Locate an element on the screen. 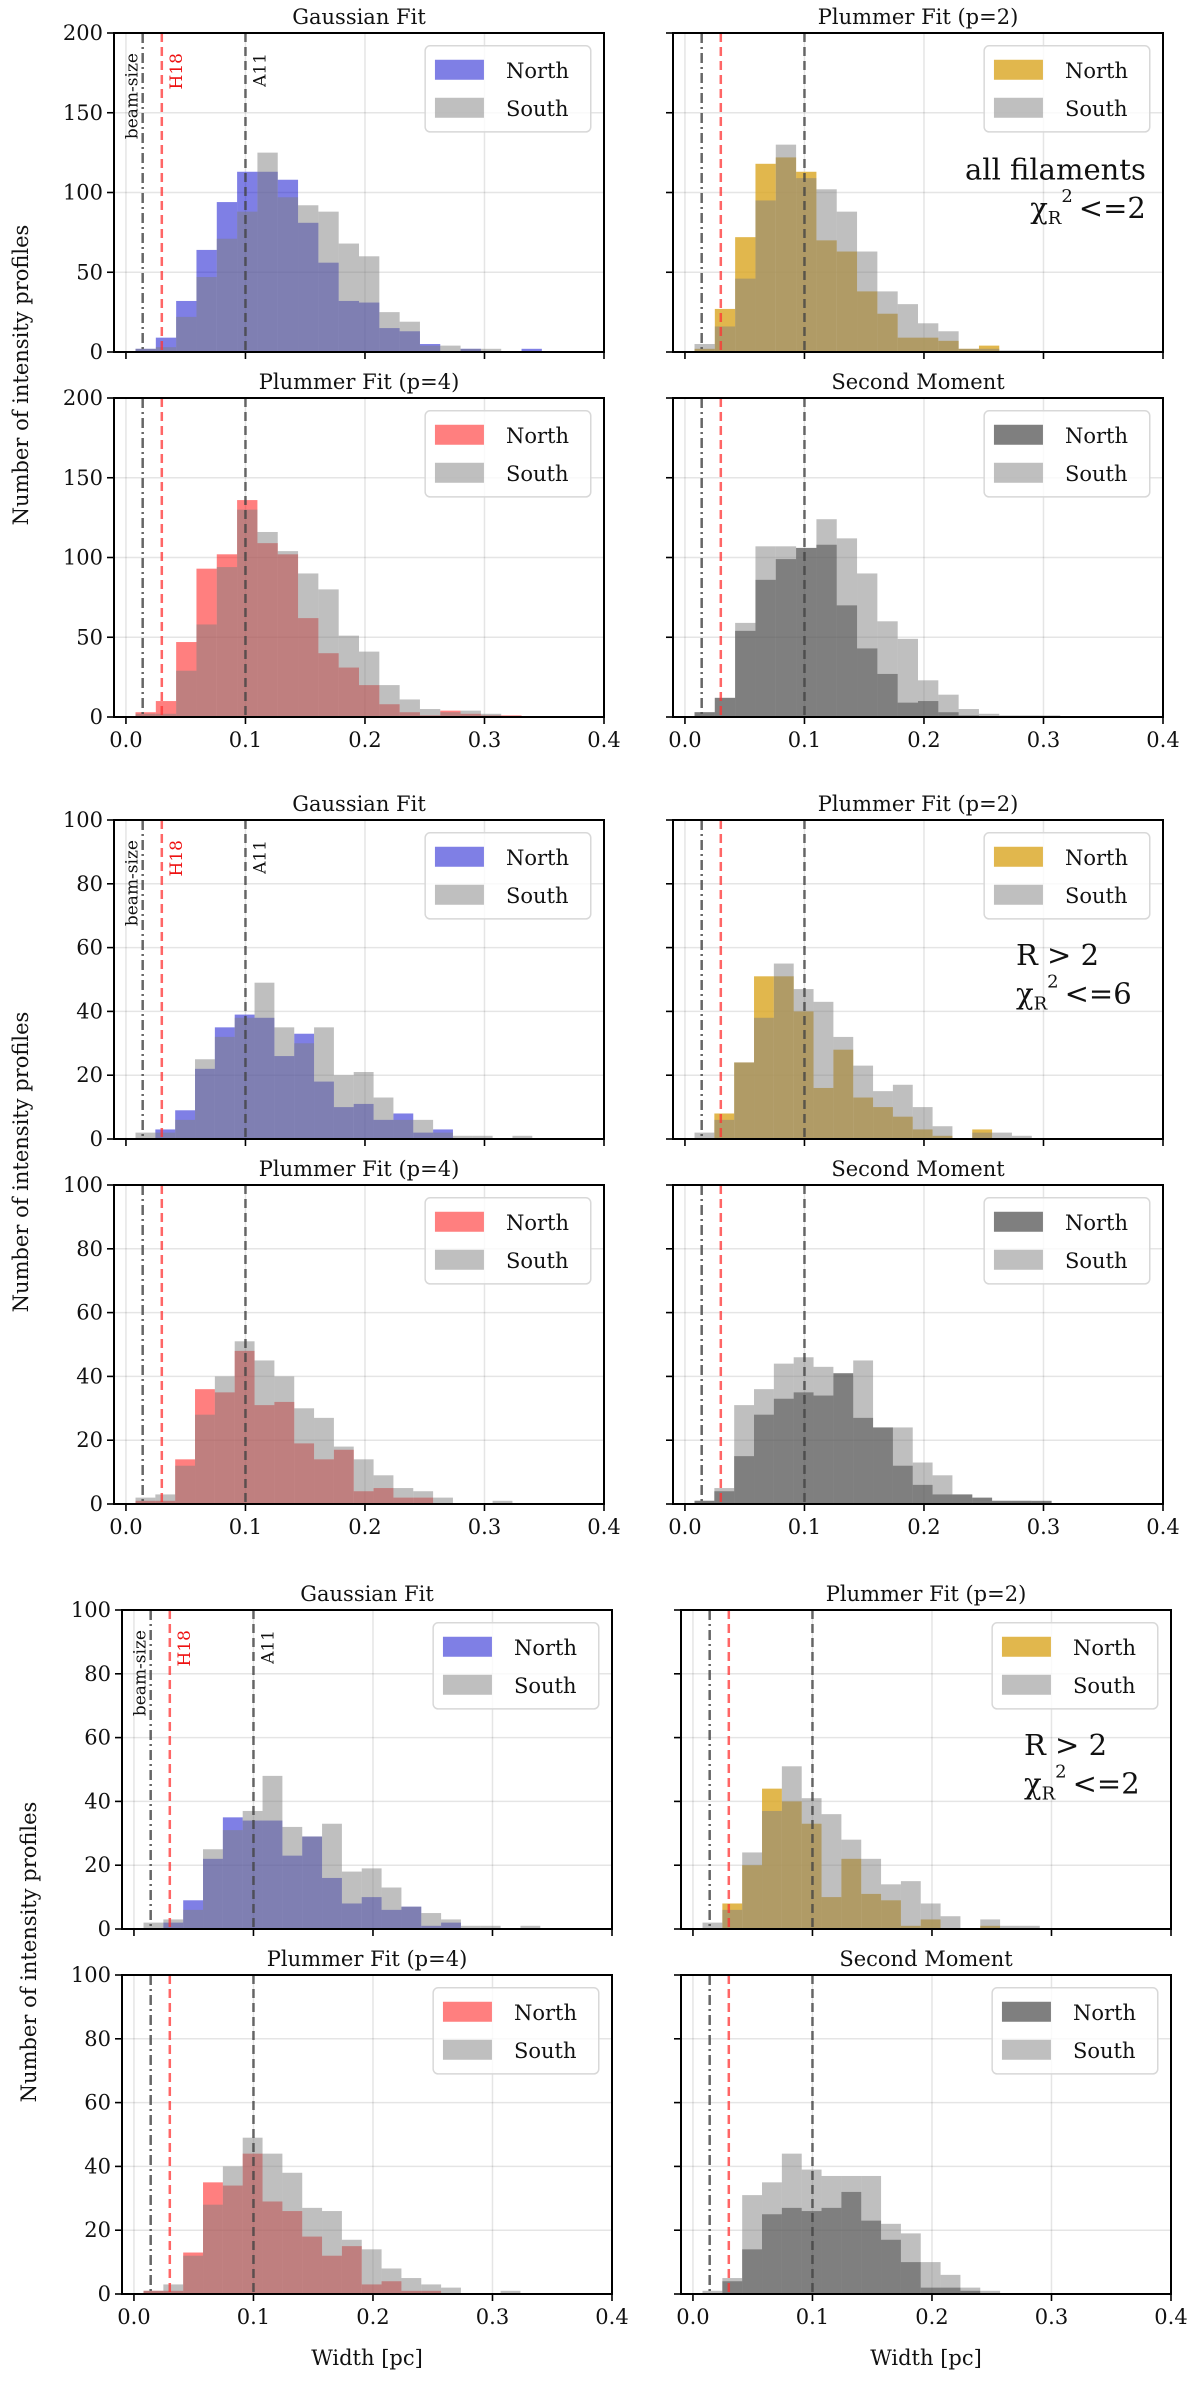  x-tick-label: 0.2 is located at coordinates (364, 1527).